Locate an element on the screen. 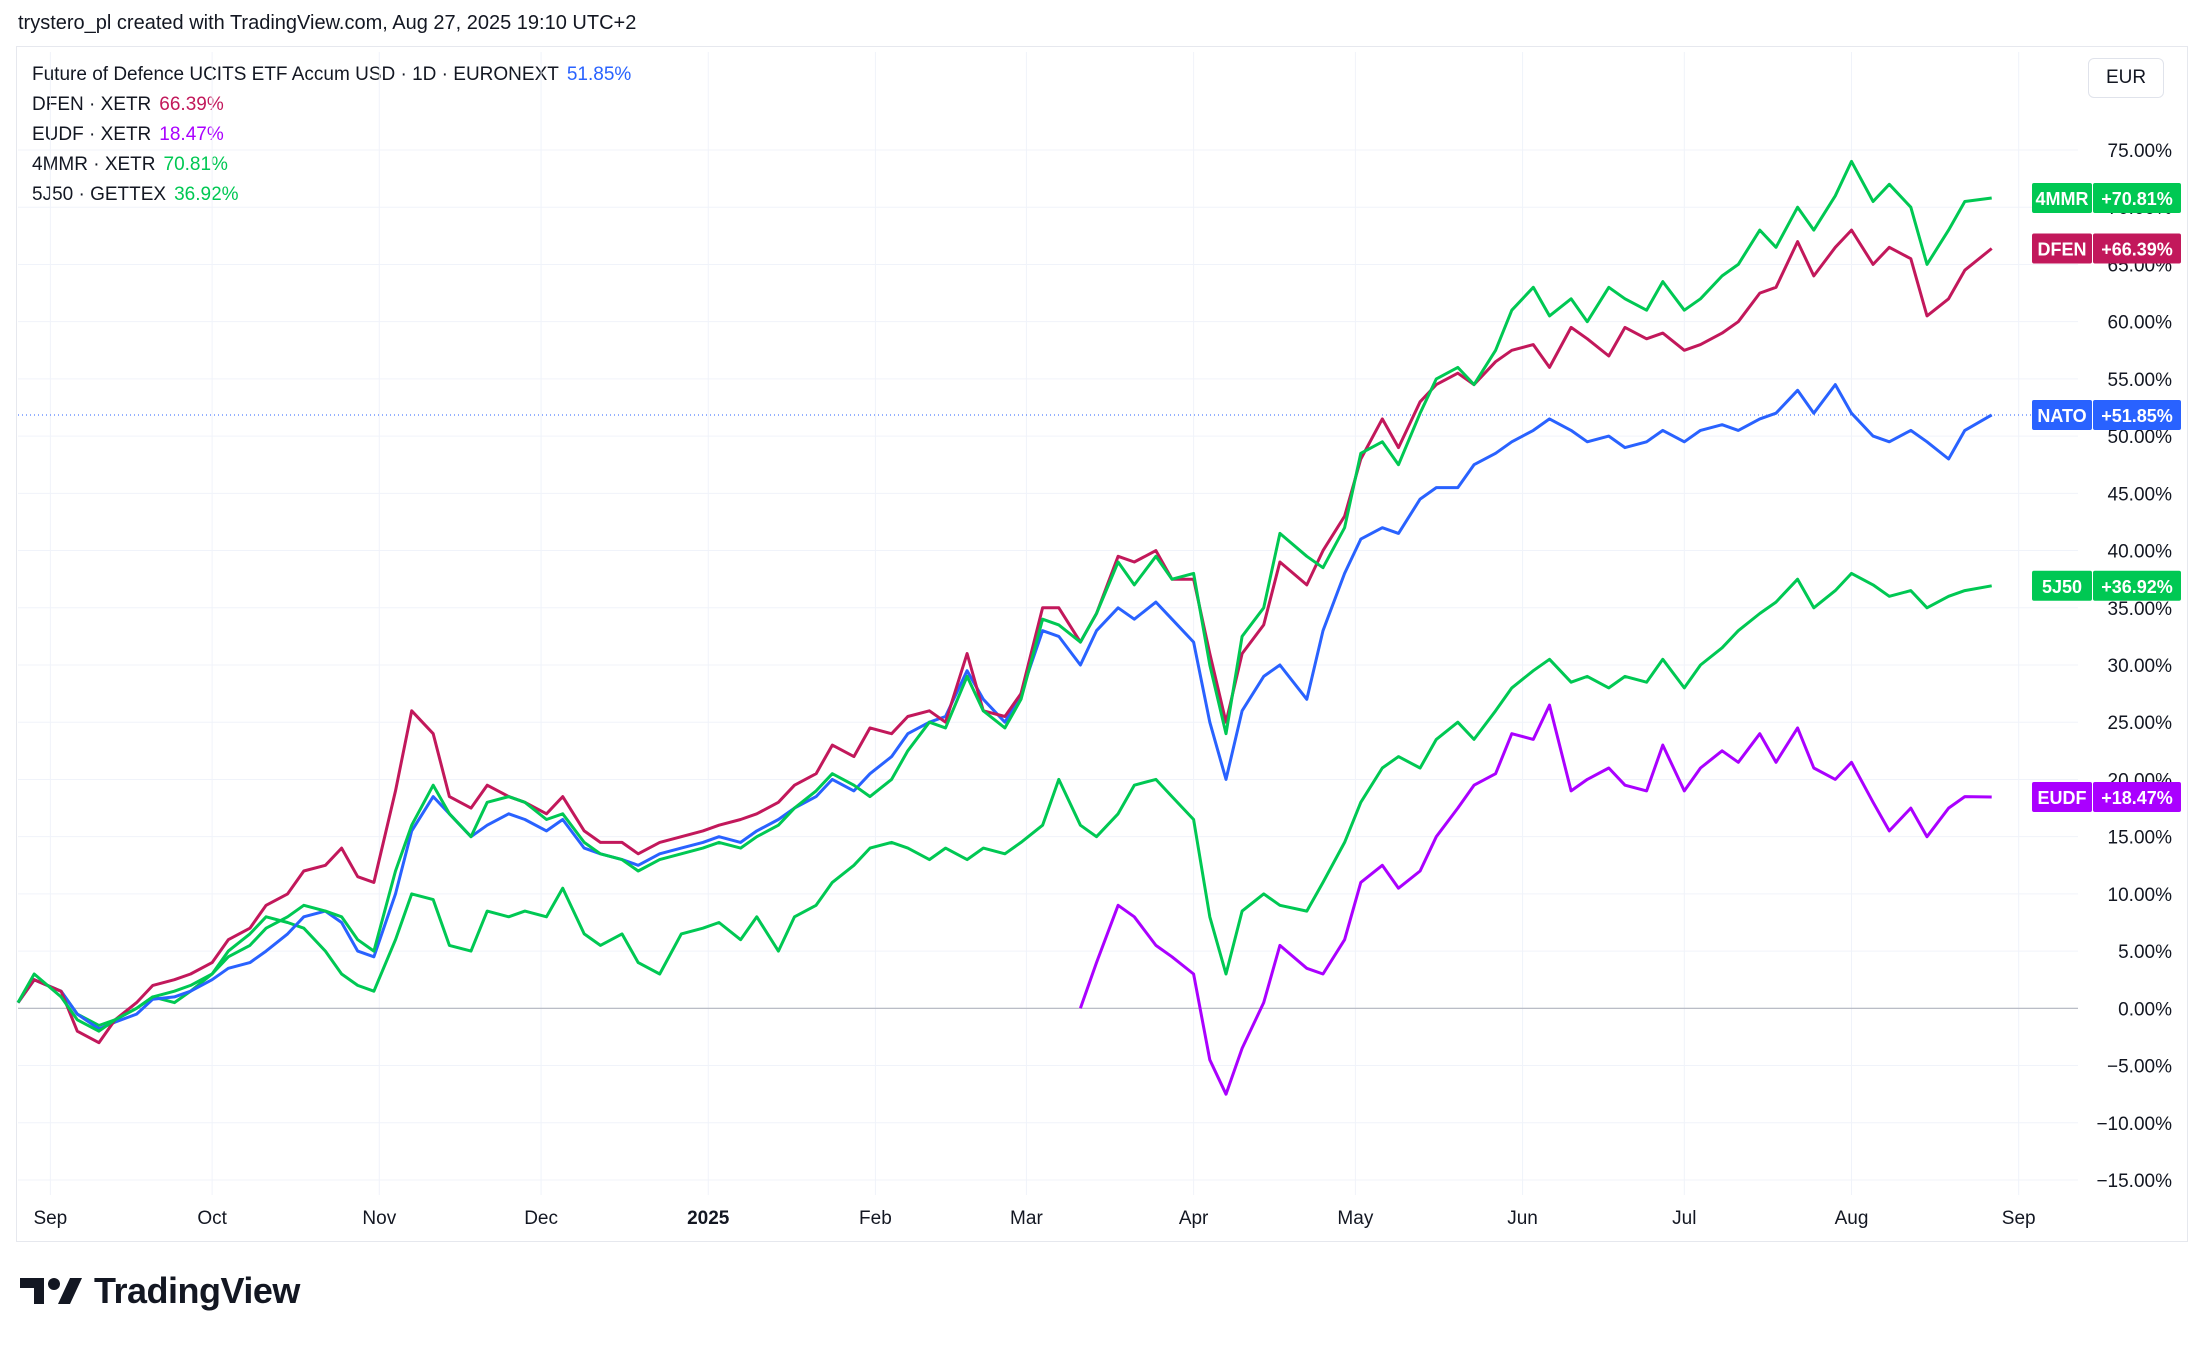  badge-name: NATO is located at coordinates (2061, 416).